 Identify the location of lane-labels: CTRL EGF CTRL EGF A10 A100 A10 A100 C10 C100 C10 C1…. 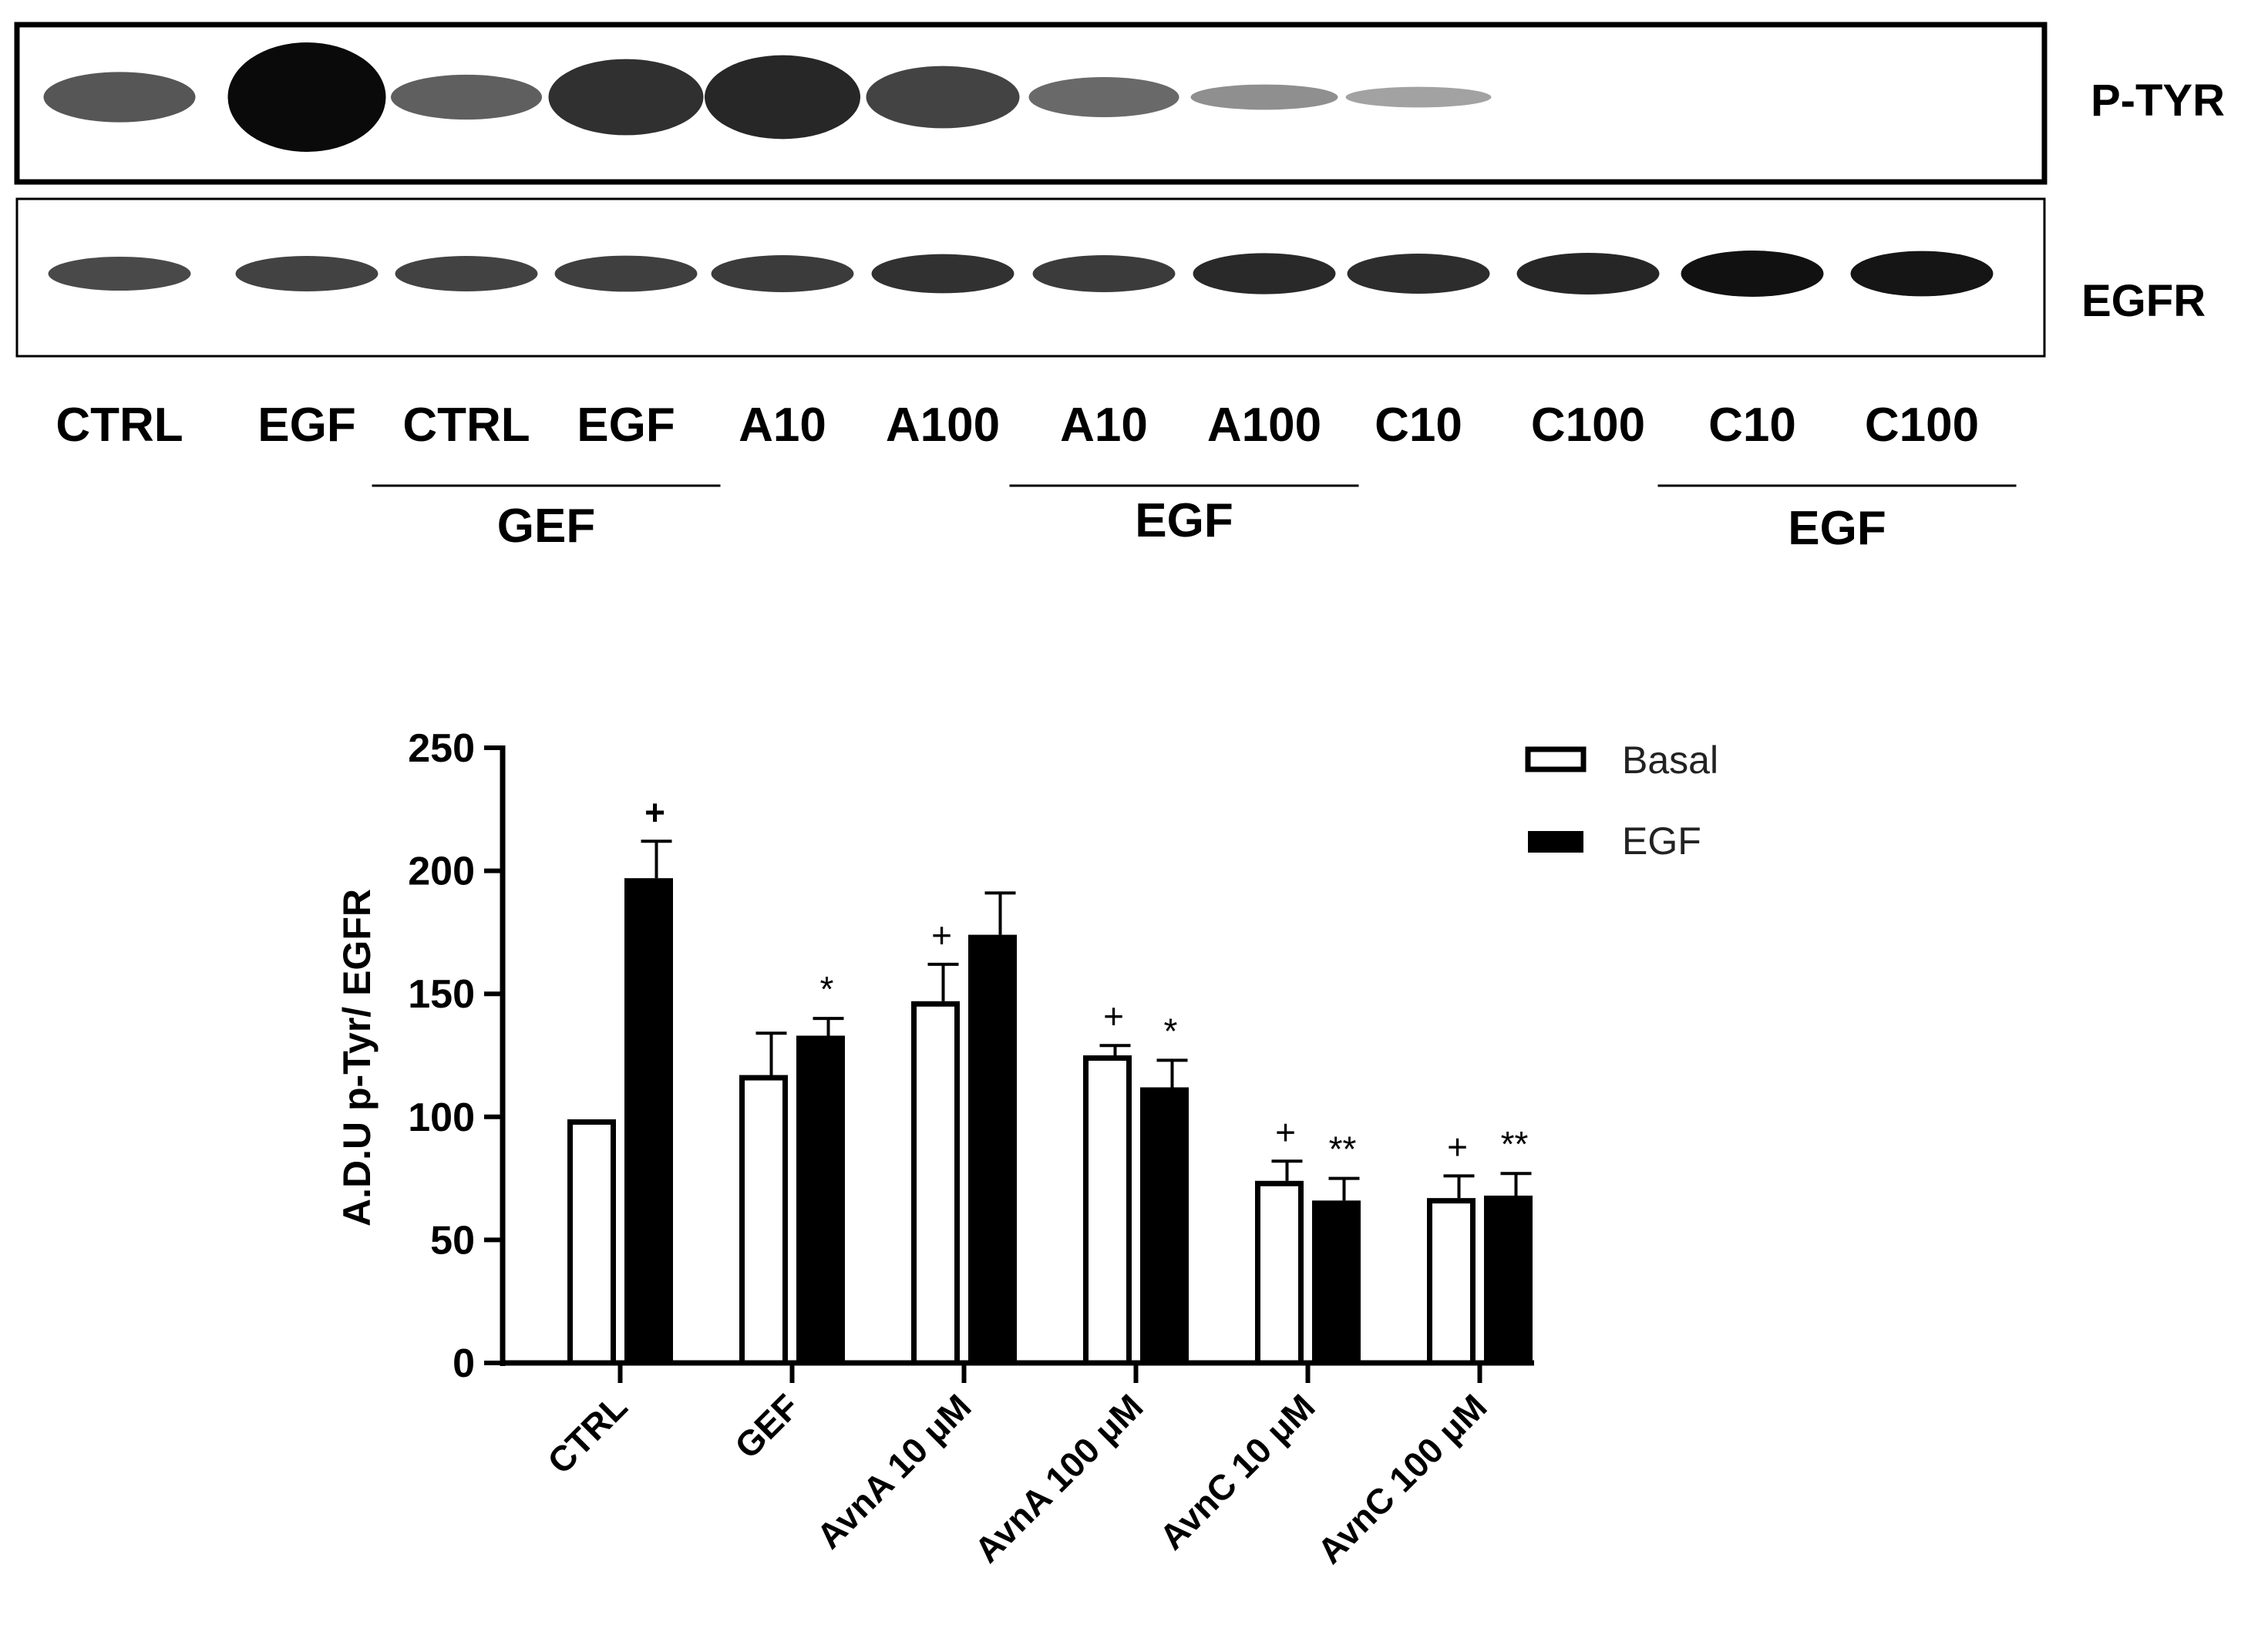
(1017, 425).